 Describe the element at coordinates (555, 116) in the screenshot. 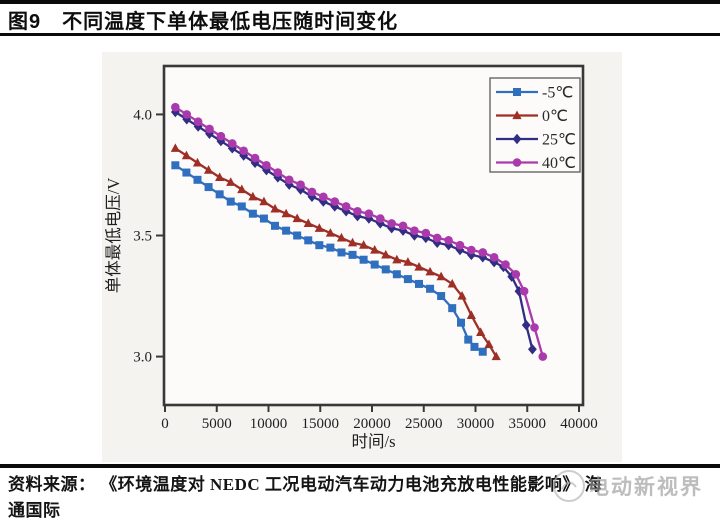

I see `chart-text: 0℃` at that location.